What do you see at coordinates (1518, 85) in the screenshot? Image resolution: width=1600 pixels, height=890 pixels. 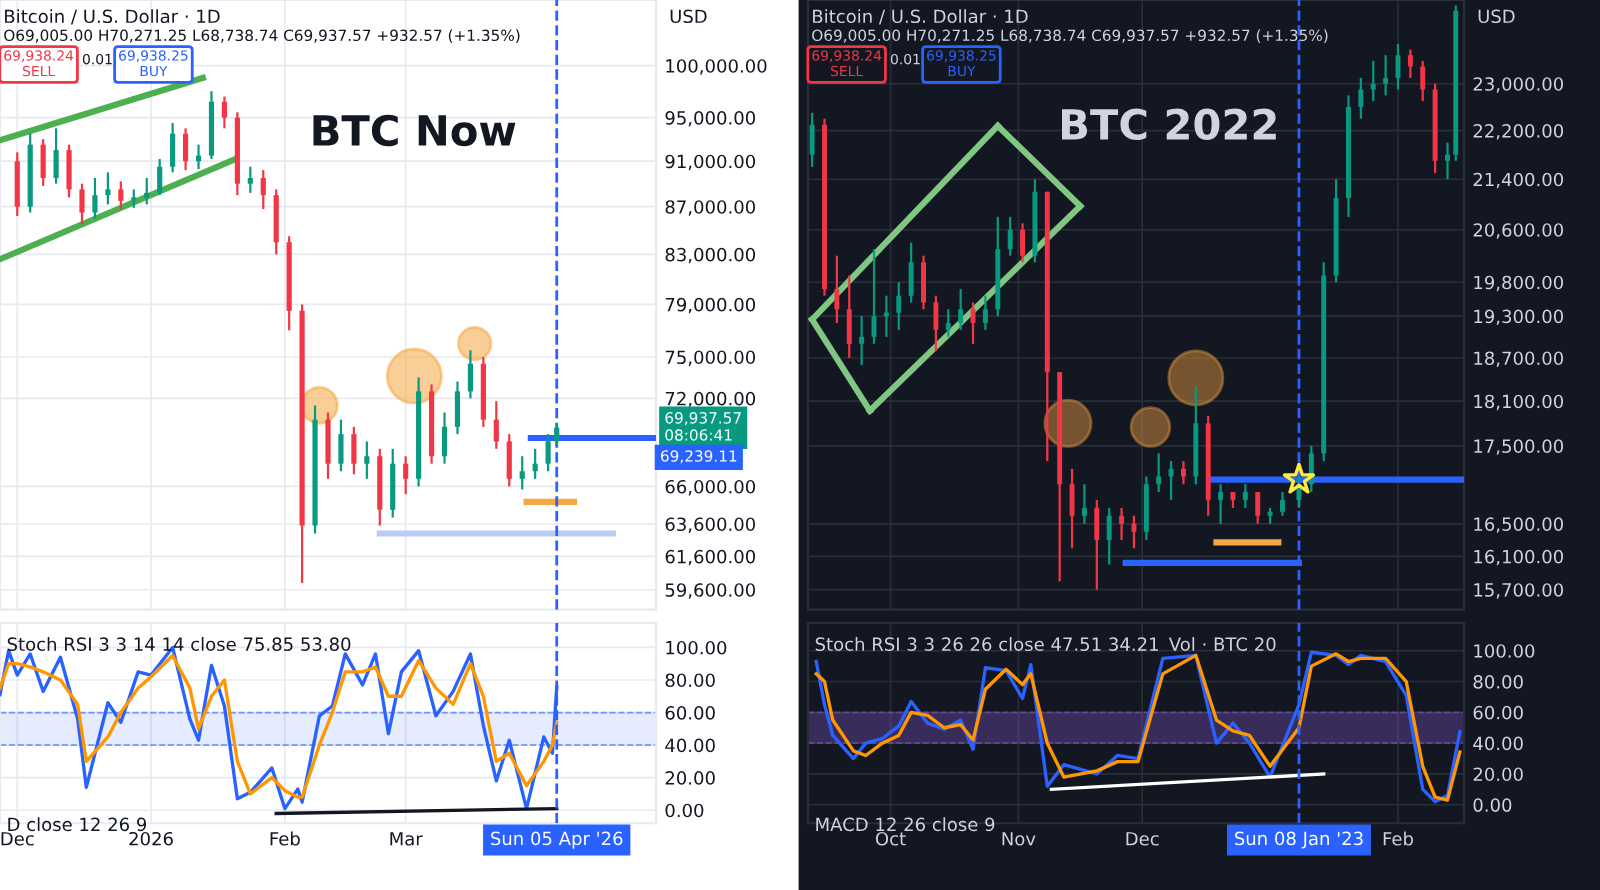 I see `y-tick-label: 23,000.00` at bounding box center [1518, 85].